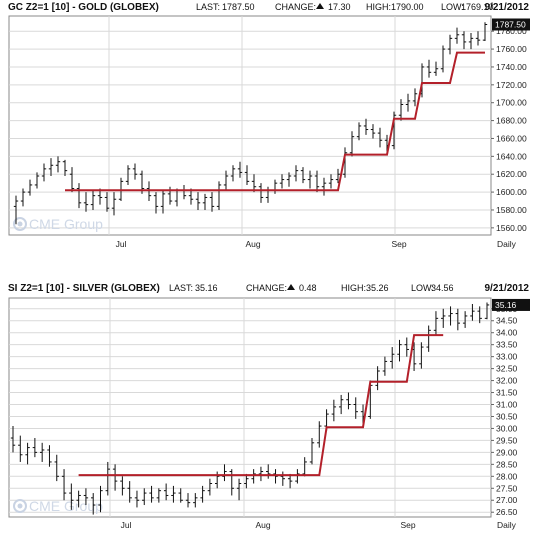 This screenshot has height=544, width=533. Describe the element at coordinates (84, 288) in the screenshot. I see `silver-chart-title: SI Z2=1 [10] - SILVER (GLOBEX)` at that location.